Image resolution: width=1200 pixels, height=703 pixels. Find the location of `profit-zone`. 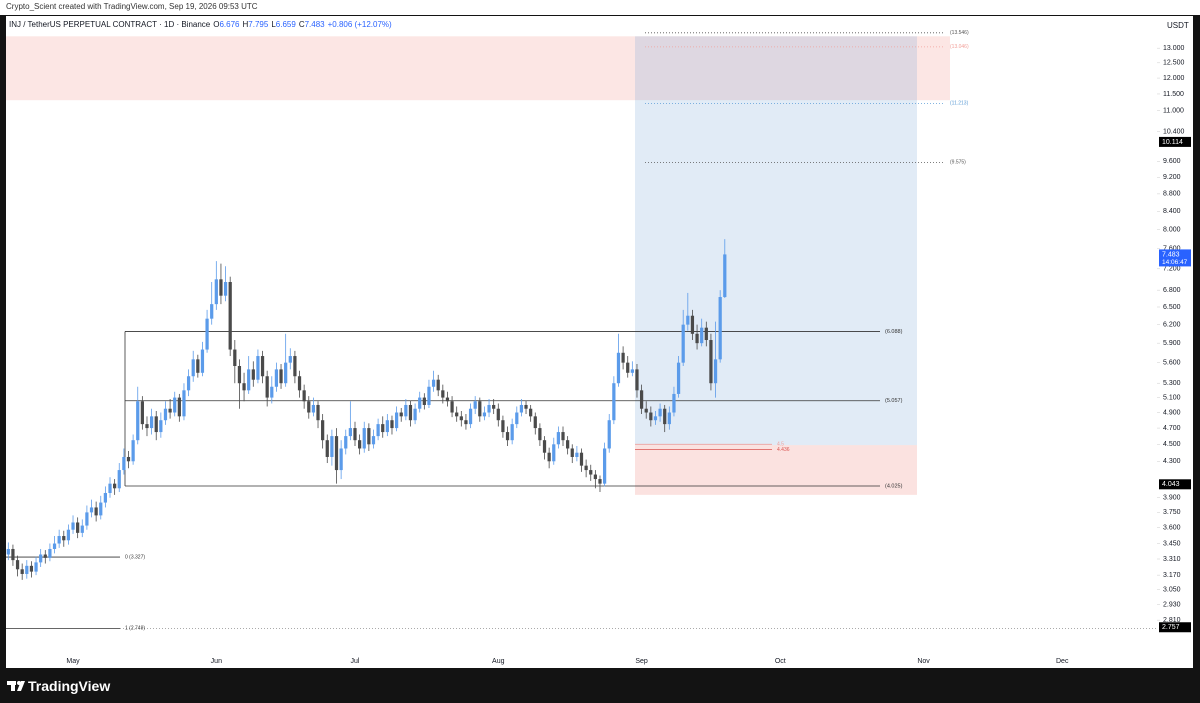

profit-zone is located at coordinates (776, 241).